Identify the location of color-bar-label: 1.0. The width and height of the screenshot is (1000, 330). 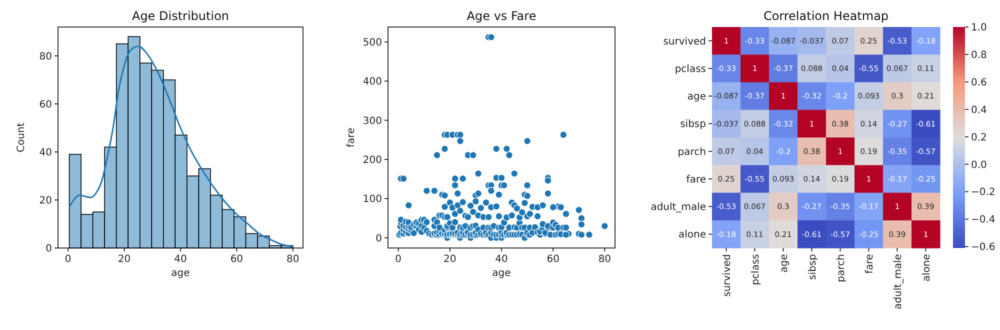
(979, 28).